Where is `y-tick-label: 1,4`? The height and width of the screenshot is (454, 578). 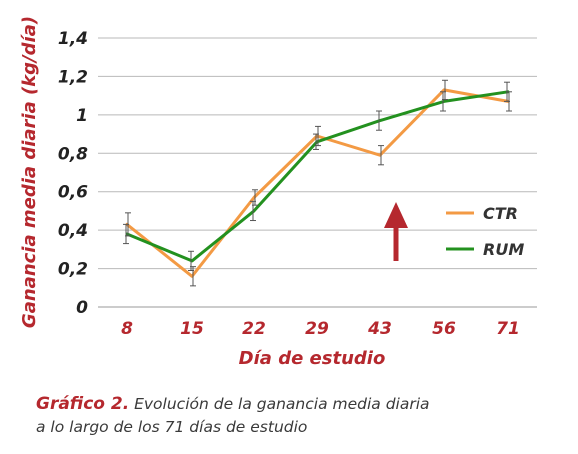
y-tick-label: 1,4 is located at coordinates (73, 39).